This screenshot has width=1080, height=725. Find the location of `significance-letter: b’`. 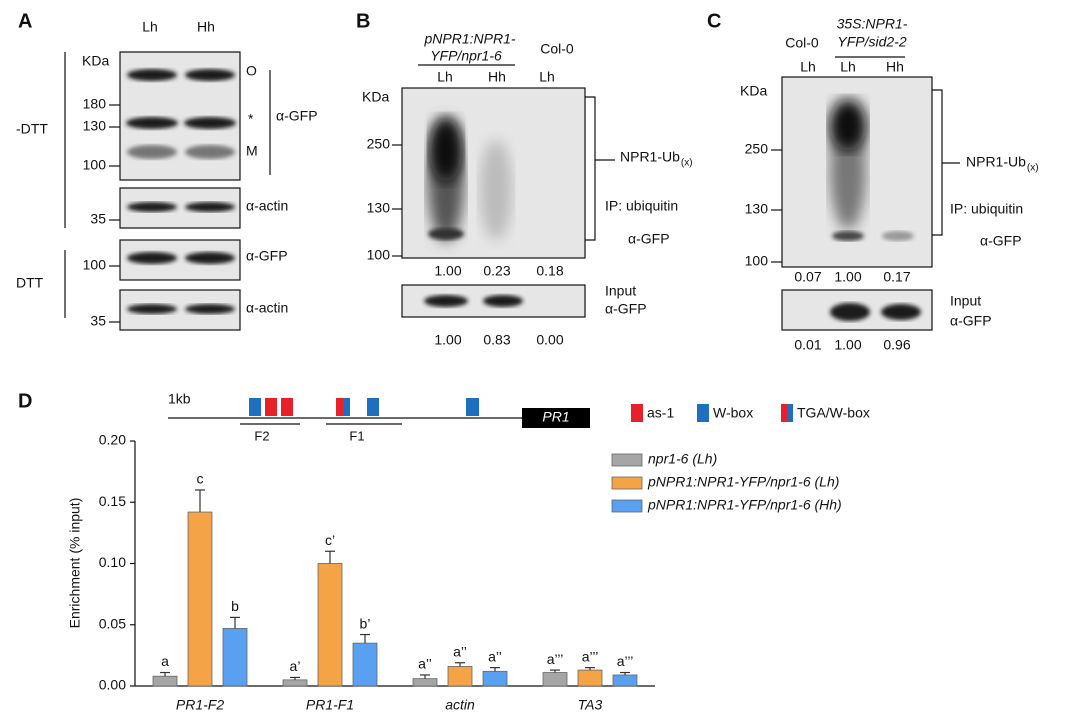

significance-letter: b’ is located at coordinates (365, 623).